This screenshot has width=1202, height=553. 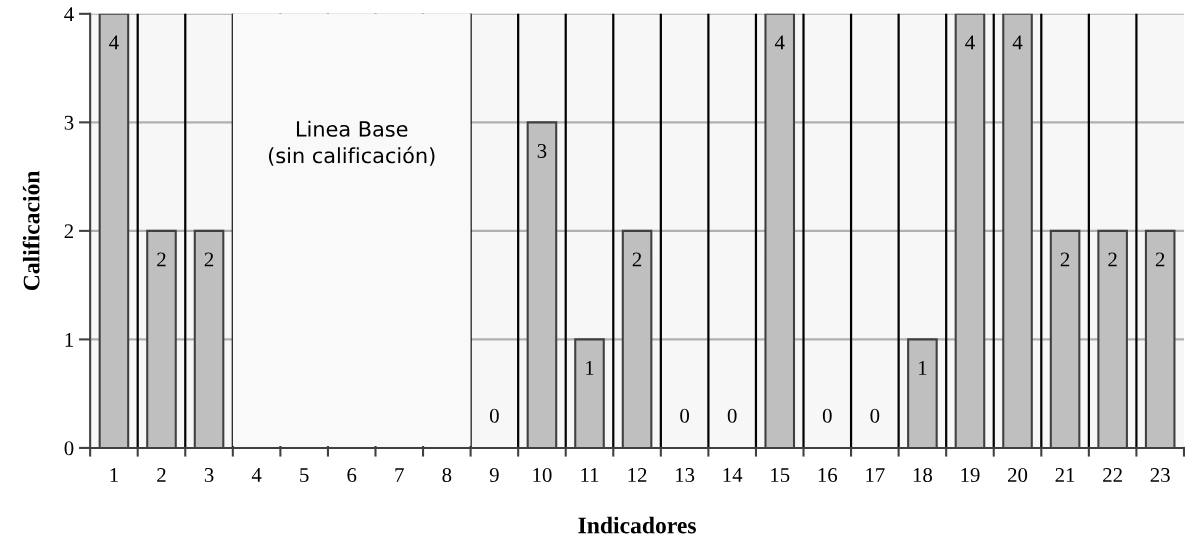 I want to click on y-tick-label: 4, so click(x=69, y=14).